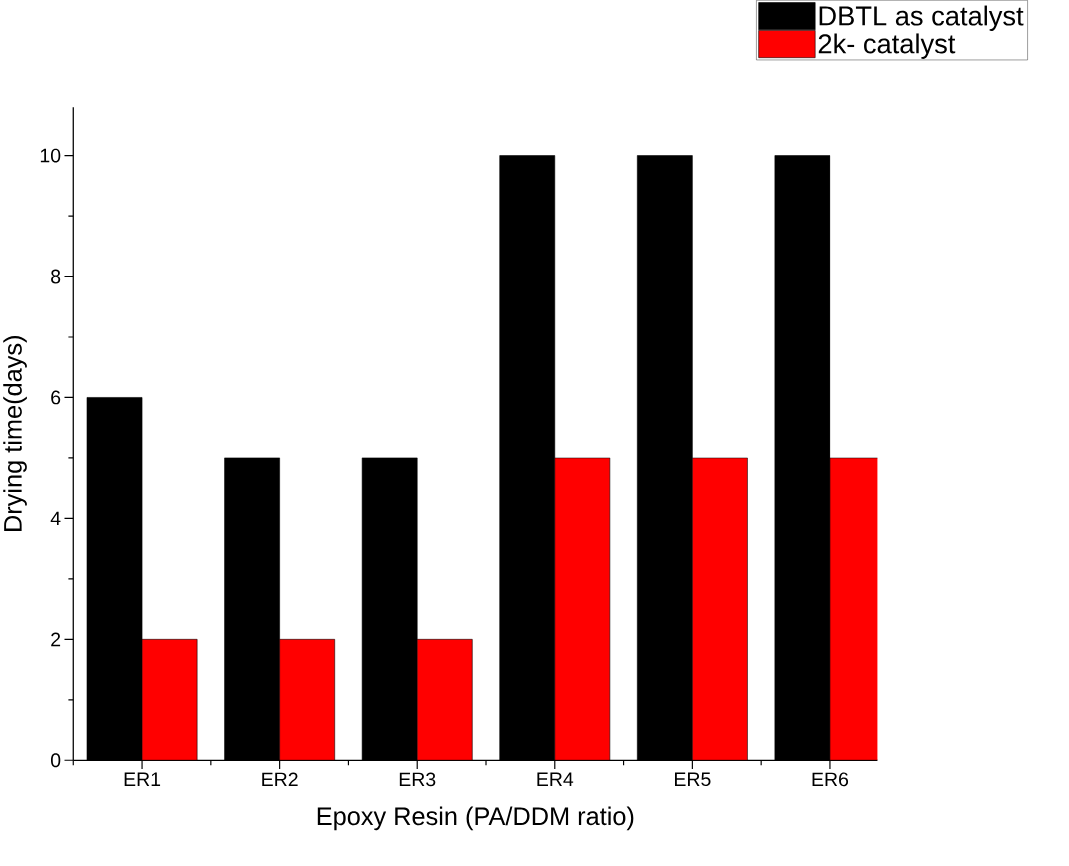 This screenshot has width=1069, height=866. I want to click on y-tick-label: 4, so click(55, 518).